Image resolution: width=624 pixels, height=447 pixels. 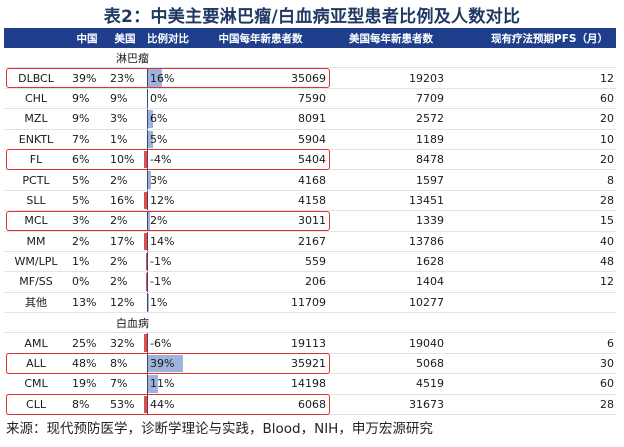 I want to click on china-new-patients: 5404, so click(x=260, y=160).